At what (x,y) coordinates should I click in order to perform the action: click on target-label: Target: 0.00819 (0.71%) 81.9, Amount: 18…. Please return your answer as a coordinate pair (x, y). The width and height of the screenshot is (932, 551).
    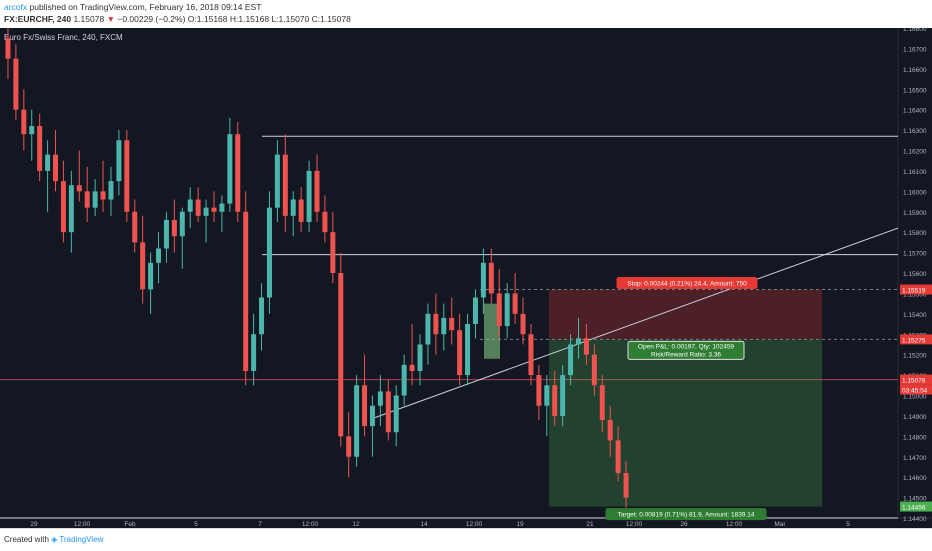
    Looking at the image, I should click on (686, 515).